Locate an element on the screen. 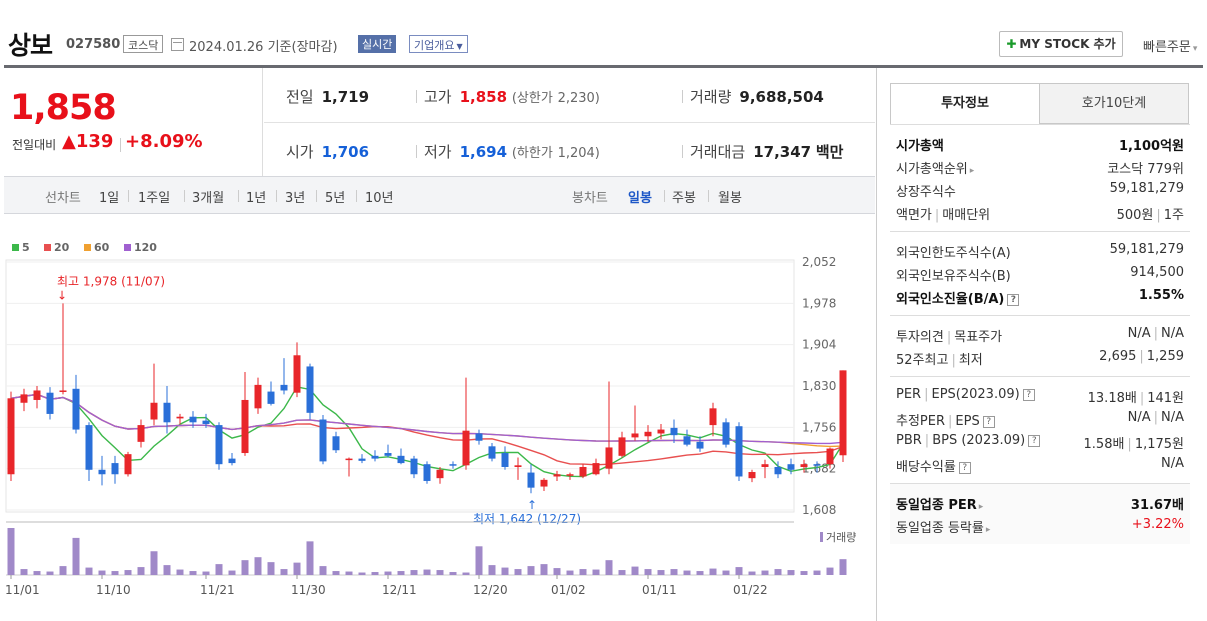  trade-amount: 거래대금 17,347 백만 is located at coordinates (766, 151).